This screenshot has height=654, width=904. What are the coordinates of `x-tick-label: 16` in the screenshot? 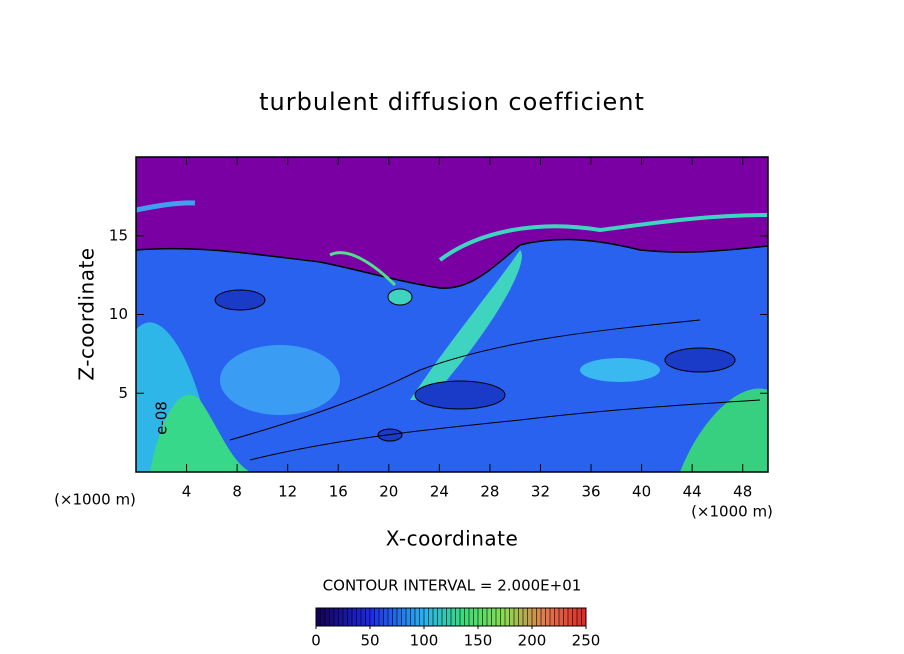 It's located at (338, 492).